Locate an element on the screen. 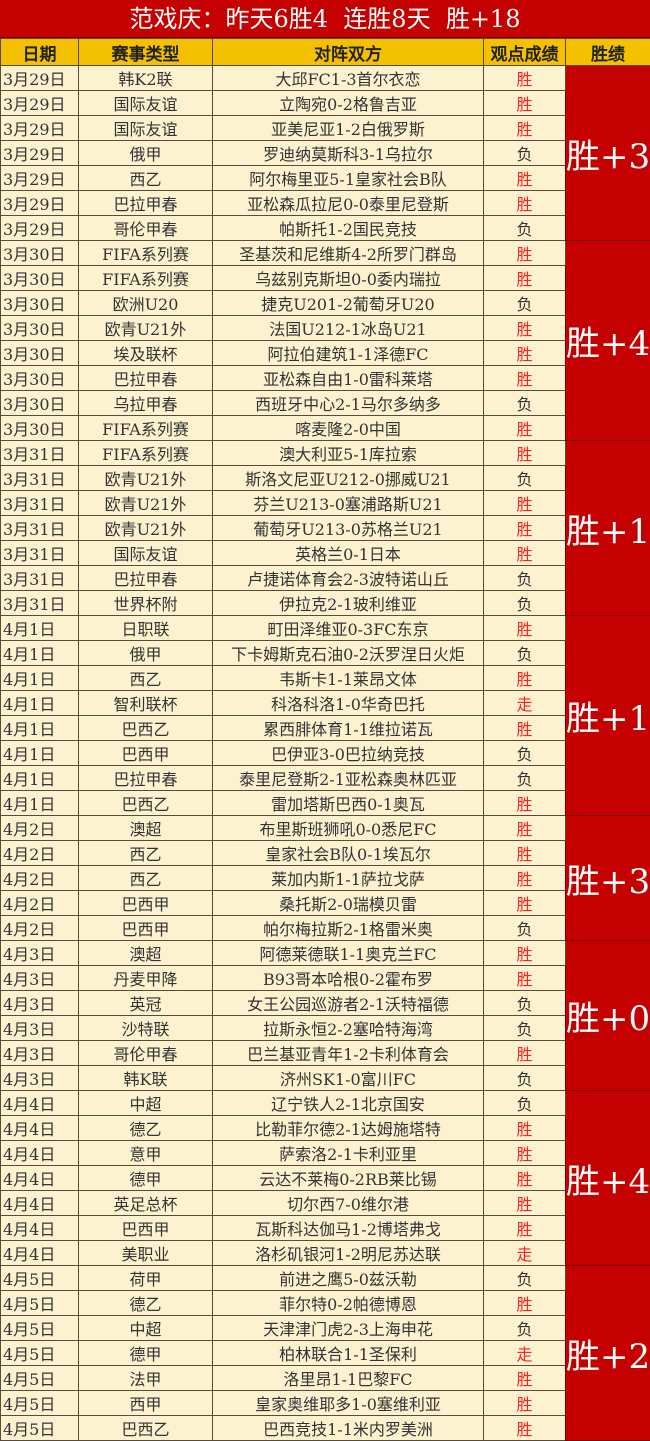  table-row: 4月5日德乙菲尔特0-2帕德博恩胜 is located at coordinates (325, 1303).